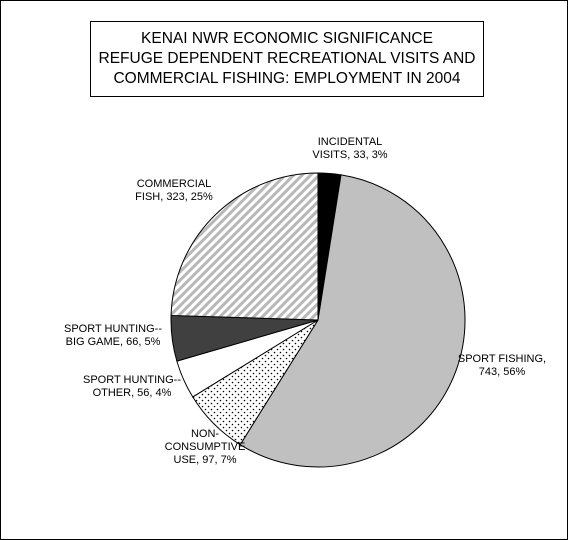 The height and width of the screenshot is (540, 568). I want to click on slice-label-line: VISITS, 33, 3%, so click(349, 155).